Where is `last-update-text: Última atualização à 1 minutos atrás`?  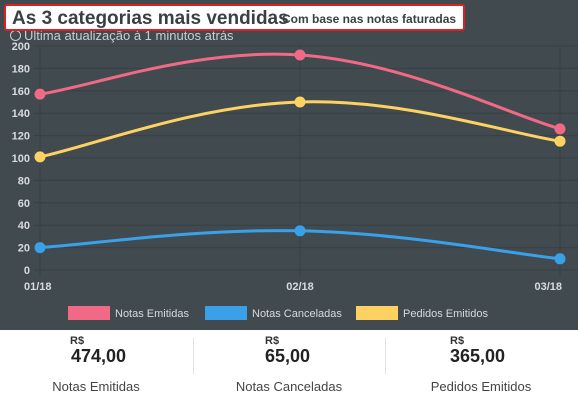 last-update-text: Última atualização à 1 minutos atrás is located at coordinates (129, 36).